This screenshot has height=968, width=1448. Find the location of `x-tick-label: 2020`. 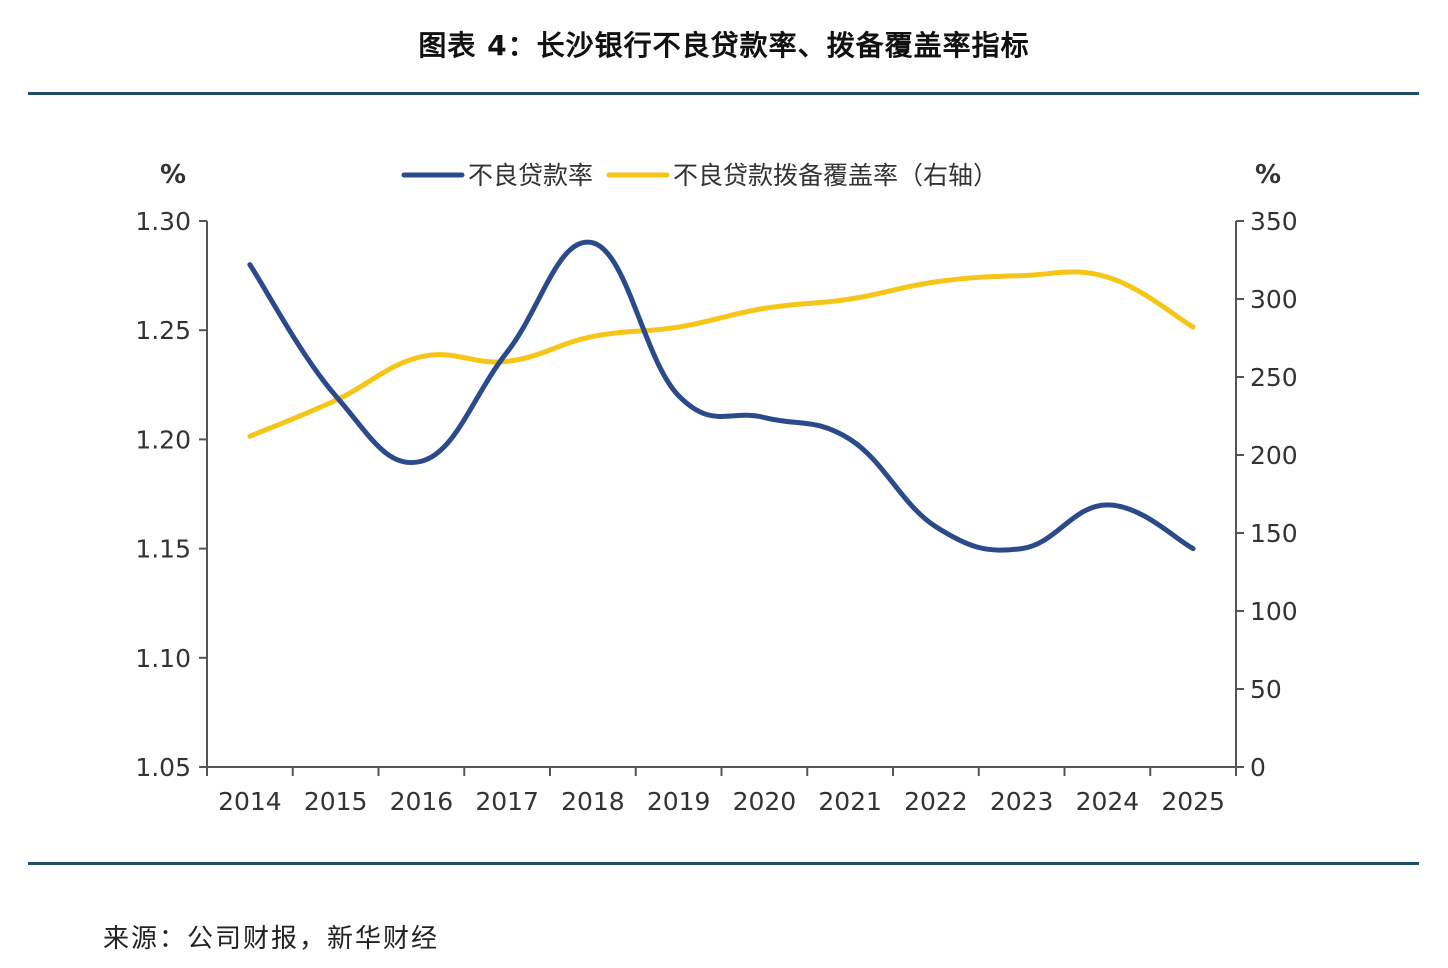

x-tick-label: 2020 is located at coordinates (765, 801).